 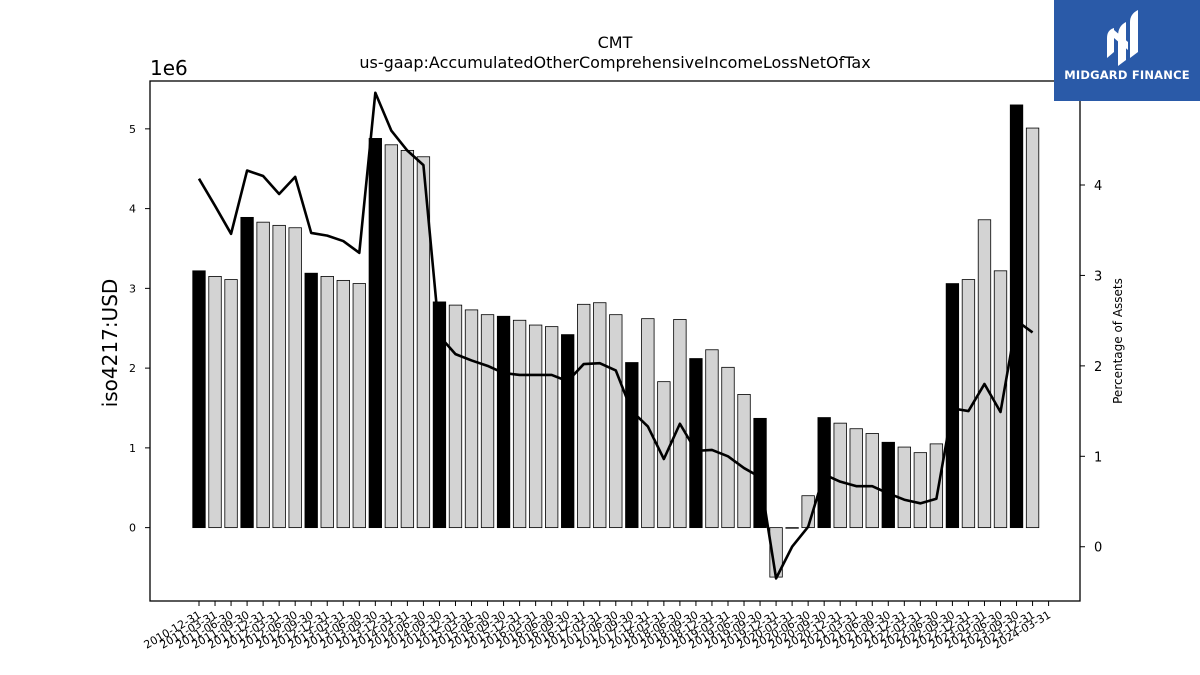 What do you see at coordinates (1098, 548) in the screenshot?
I see `y2-tick-label: 0` at bounding box center [1098, 548].